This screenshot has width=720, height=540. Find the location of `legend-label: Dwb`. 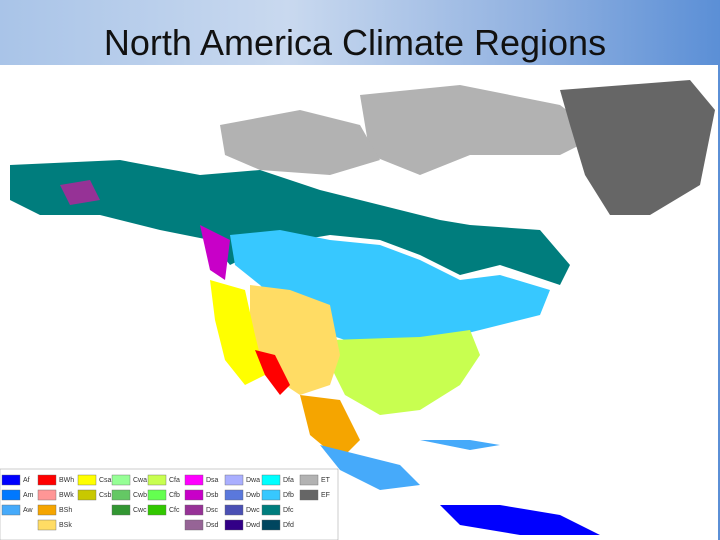

legend-label: Dwb is located at coordinates (253, 495).